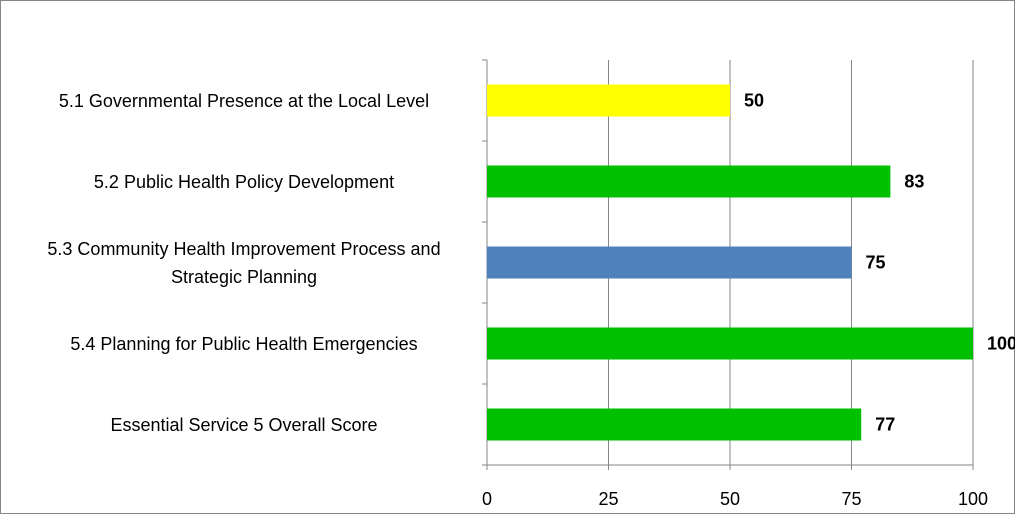 The width and height of the screenshot is (1015, 514). Describe the element at coordinates (730, 499) in the screenshot. I see `x-tick-label: 50` at that location.